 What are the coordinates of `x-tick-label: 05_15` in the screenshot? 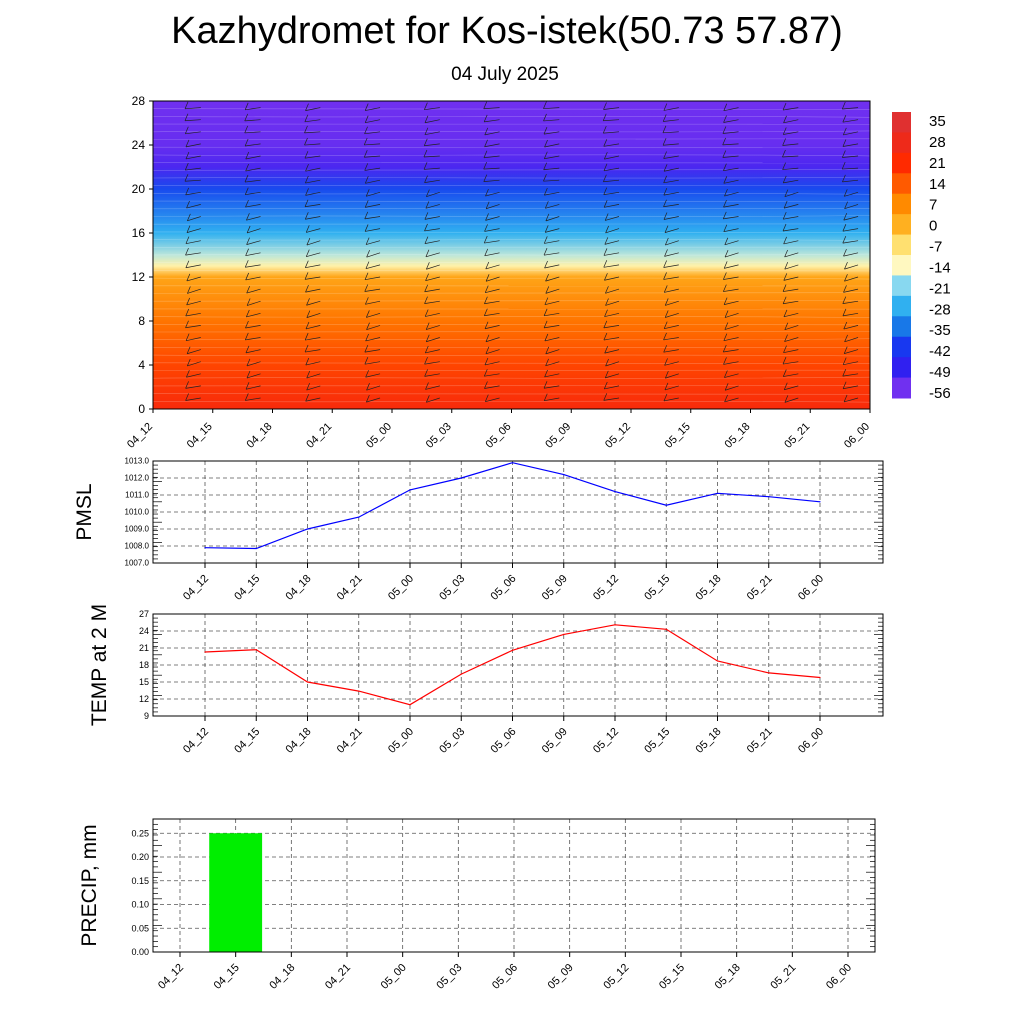 It's located at (672, 977).